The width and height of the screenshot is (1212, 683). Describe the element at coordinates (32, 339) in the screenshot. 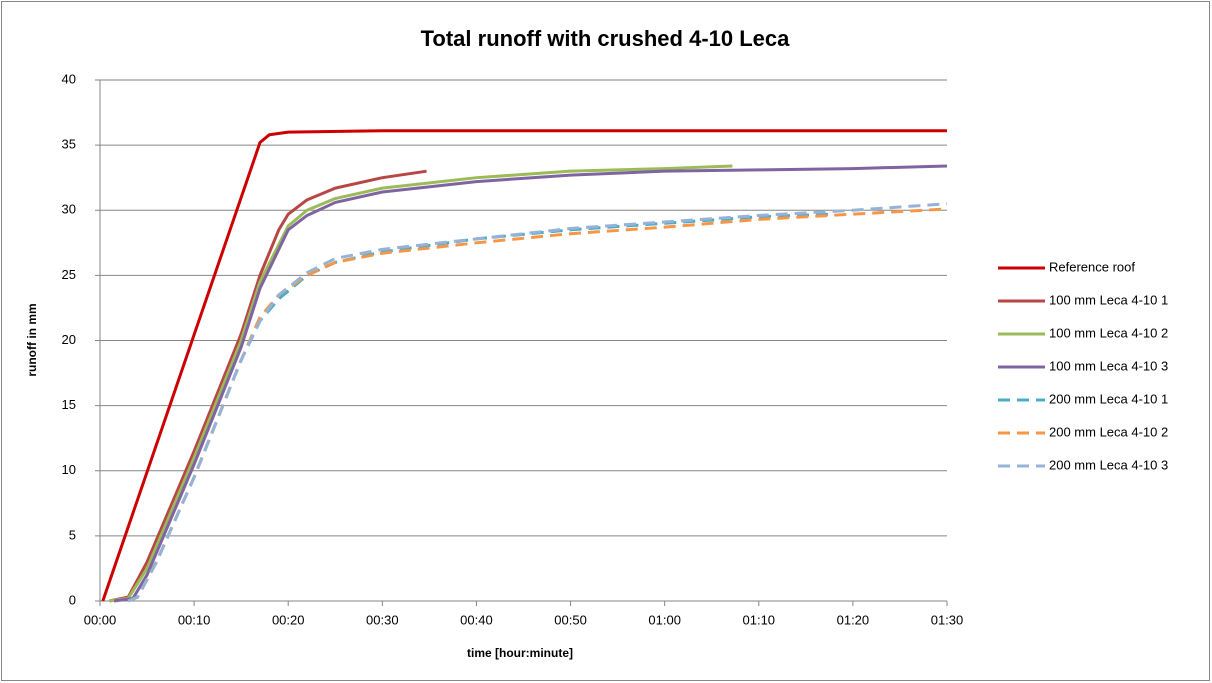

I see `y-axis-title: runoff in mm` at that location.